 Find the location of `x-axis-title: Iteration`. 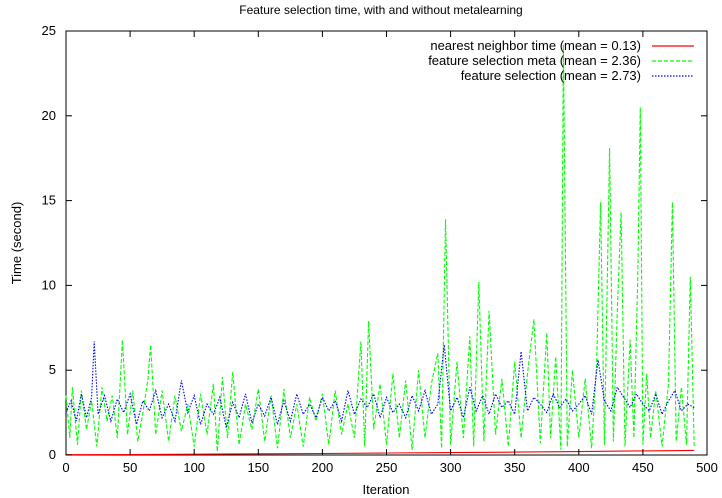

x-axis-title: Iteration is located at coordinates (386, 489).